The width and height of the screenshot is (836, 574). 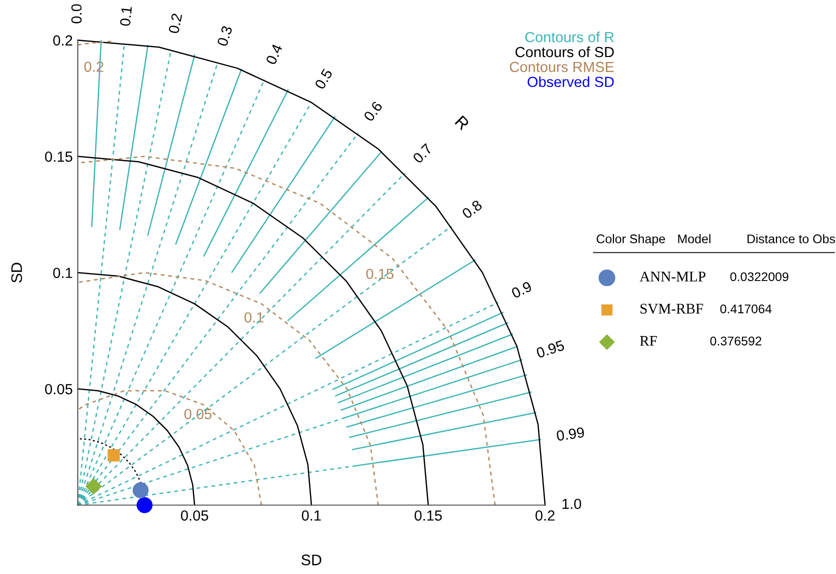 I want to click on annotation: 0.4, so click(x=274, y=54).